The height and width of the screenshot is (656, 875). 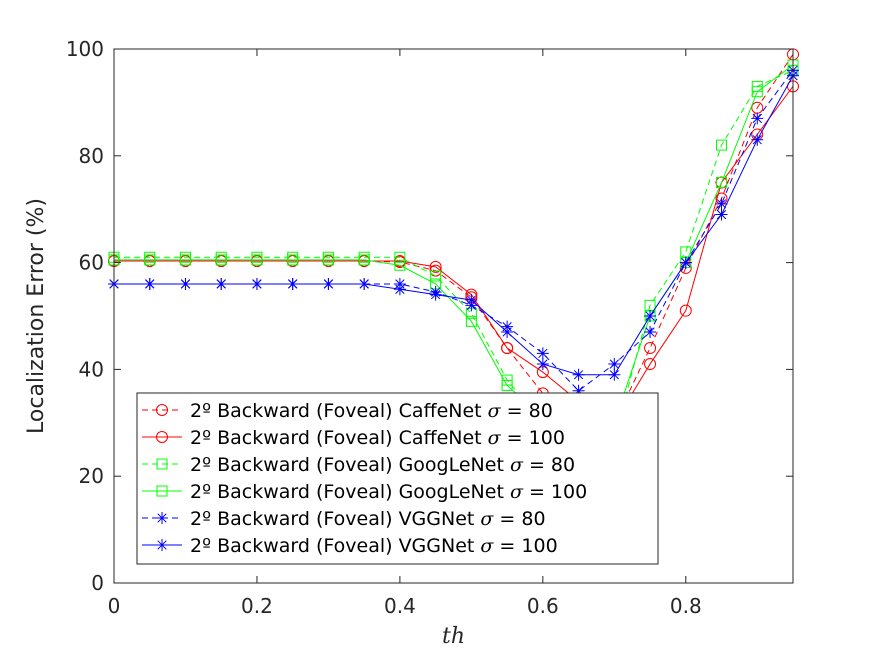 What do you see at coordinates (91, 369) in the screenshot?
I see `y-tick-label: 40` at bounding box center [91, 369].